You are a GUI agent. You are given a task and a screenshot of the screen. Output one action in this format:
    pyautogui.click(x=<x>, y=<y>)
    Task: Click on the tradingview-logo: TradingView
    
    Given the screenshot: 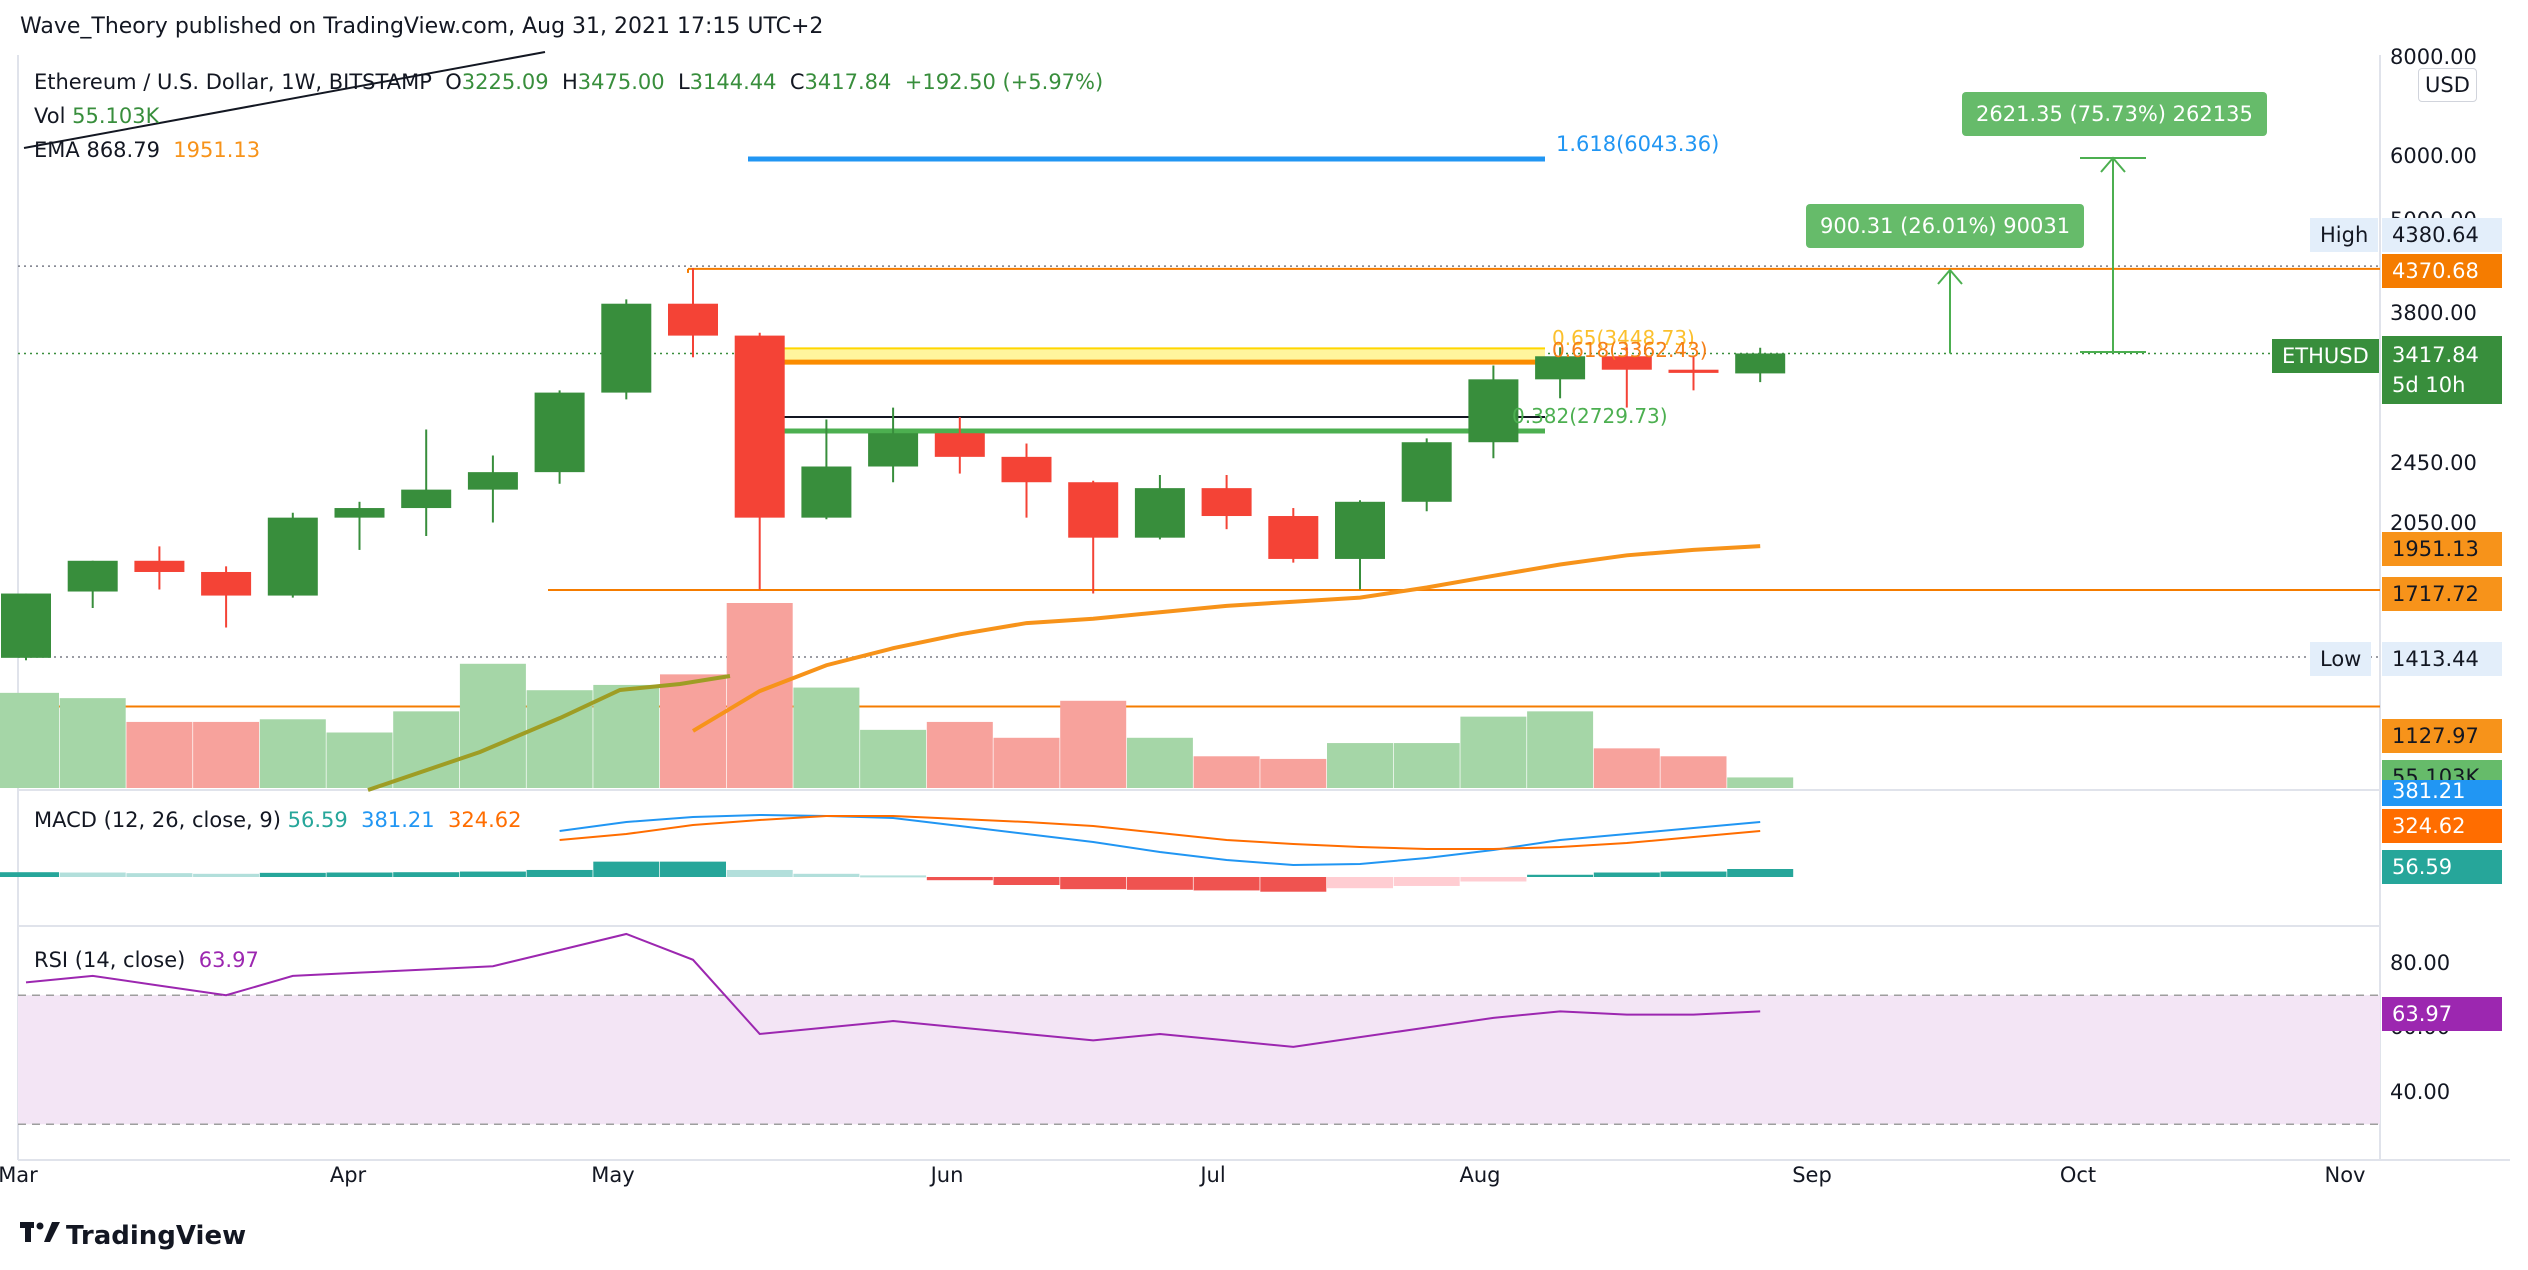 What is the action you would take?
    pyautogui.click(x=133, y=1235)
    